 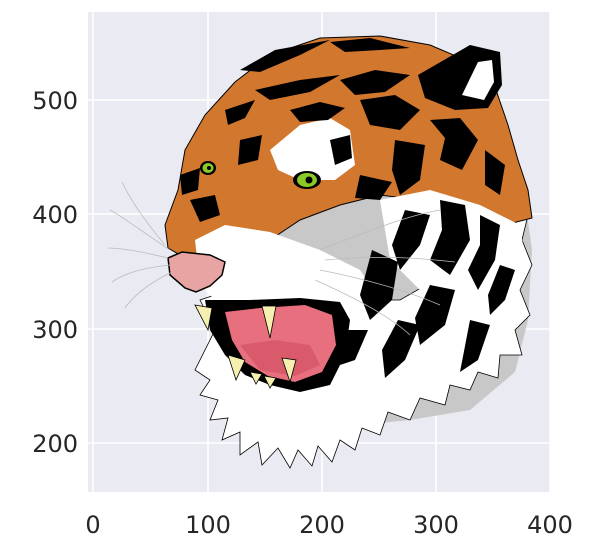 I want to click on tiger-teeth, so click(x=245, y=346).